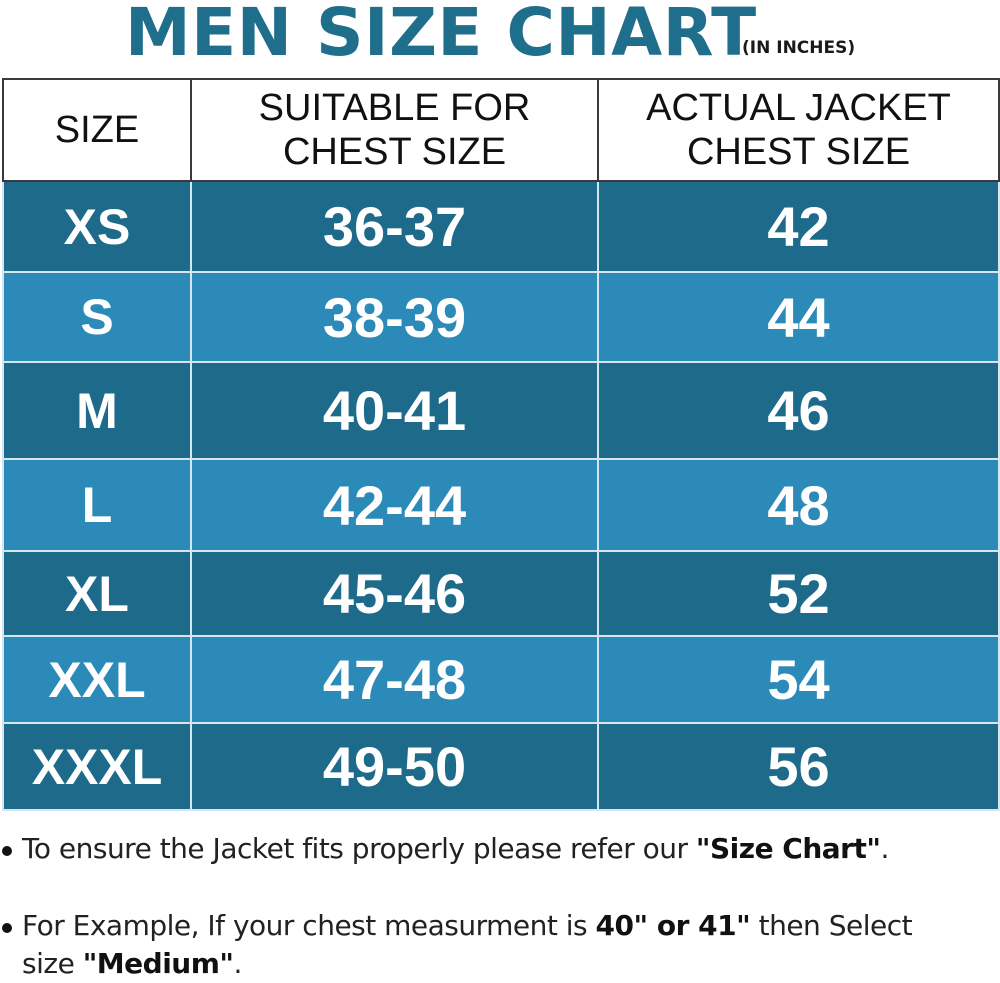  Describe the element at coordinates (798, 317) in the screenshot. I see `actual-chest-cell: 44` at that location.